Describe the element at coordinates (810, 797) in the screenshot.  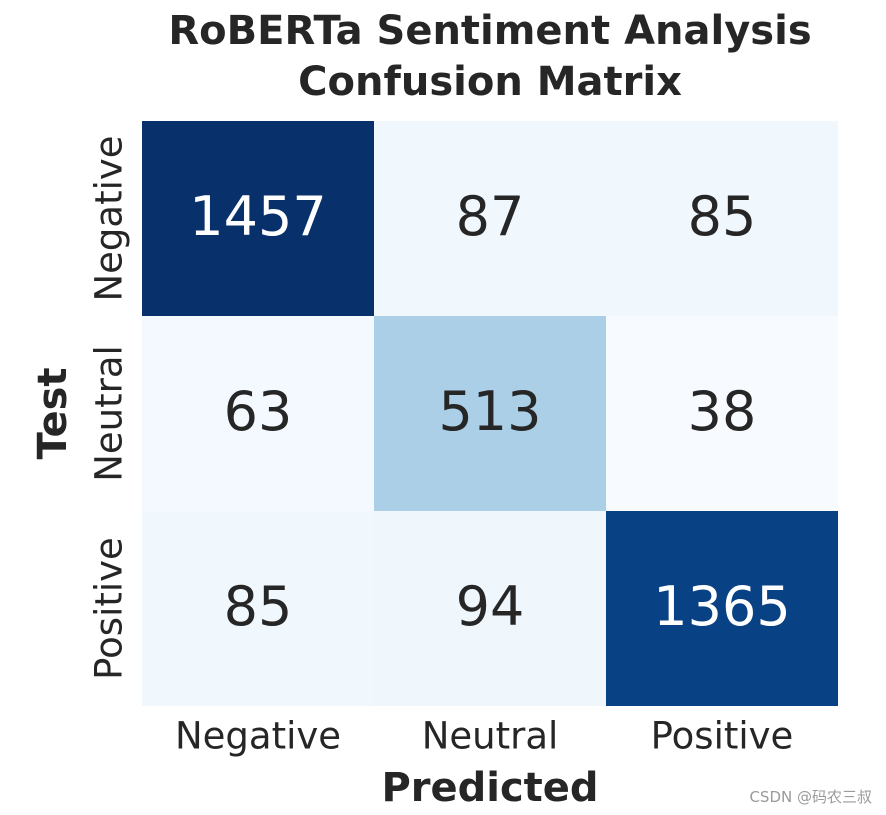
I see `watermark-text: CSDN @码农三叔` at that location.